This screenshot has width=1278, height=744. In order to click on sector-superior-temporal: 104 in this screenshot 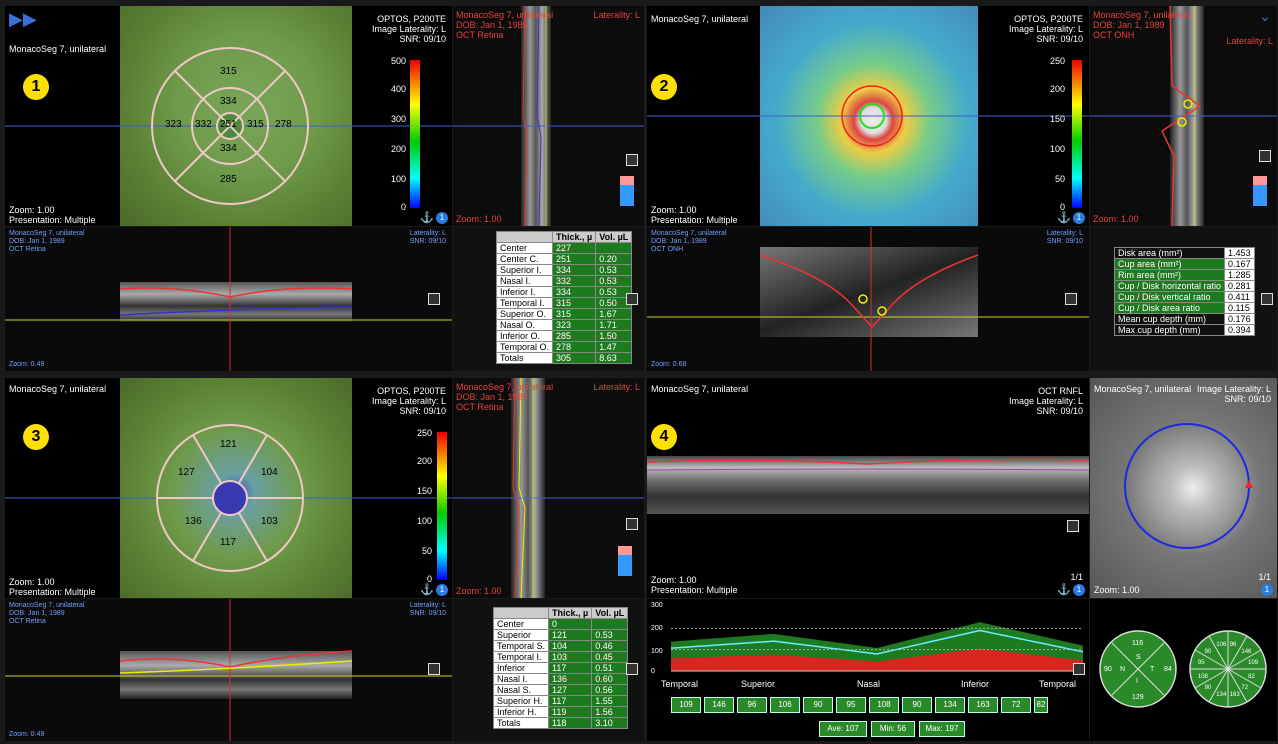, I will do `click(269, 472)`.